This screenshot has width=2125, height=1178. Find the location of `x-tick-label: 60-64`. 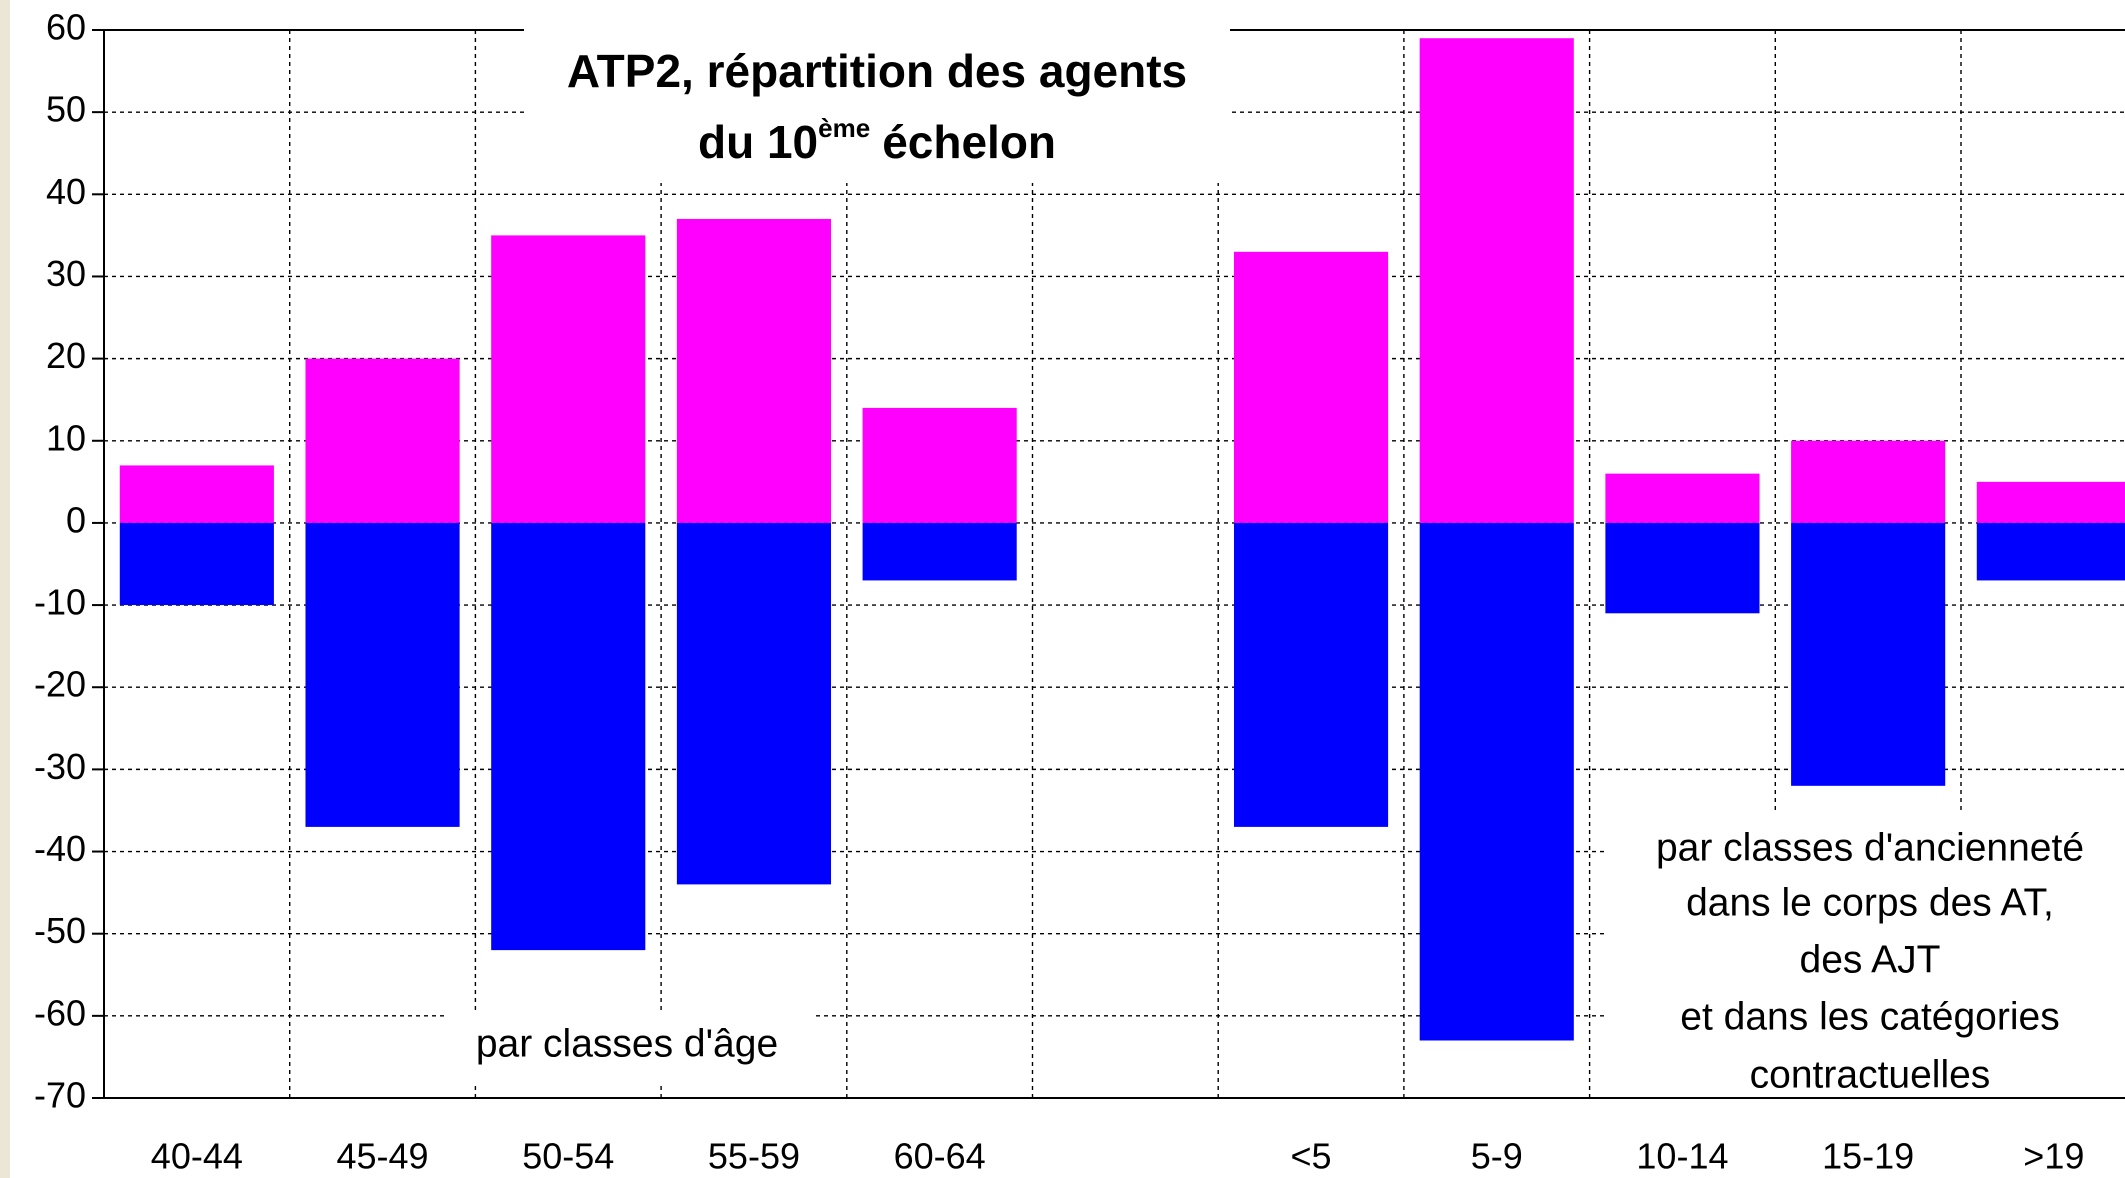

x-tick-label: 60-64 is located at coordinates (940, 1156).